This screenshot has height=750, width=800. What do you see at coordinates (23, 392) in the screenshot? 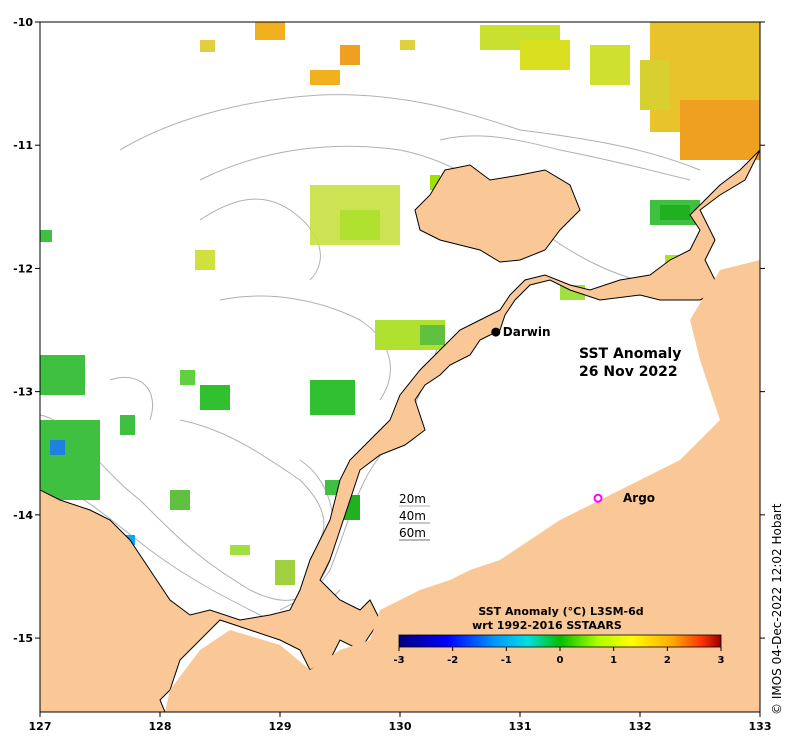
I see `y-tick-label: -13` at bounding box center [23, 392].